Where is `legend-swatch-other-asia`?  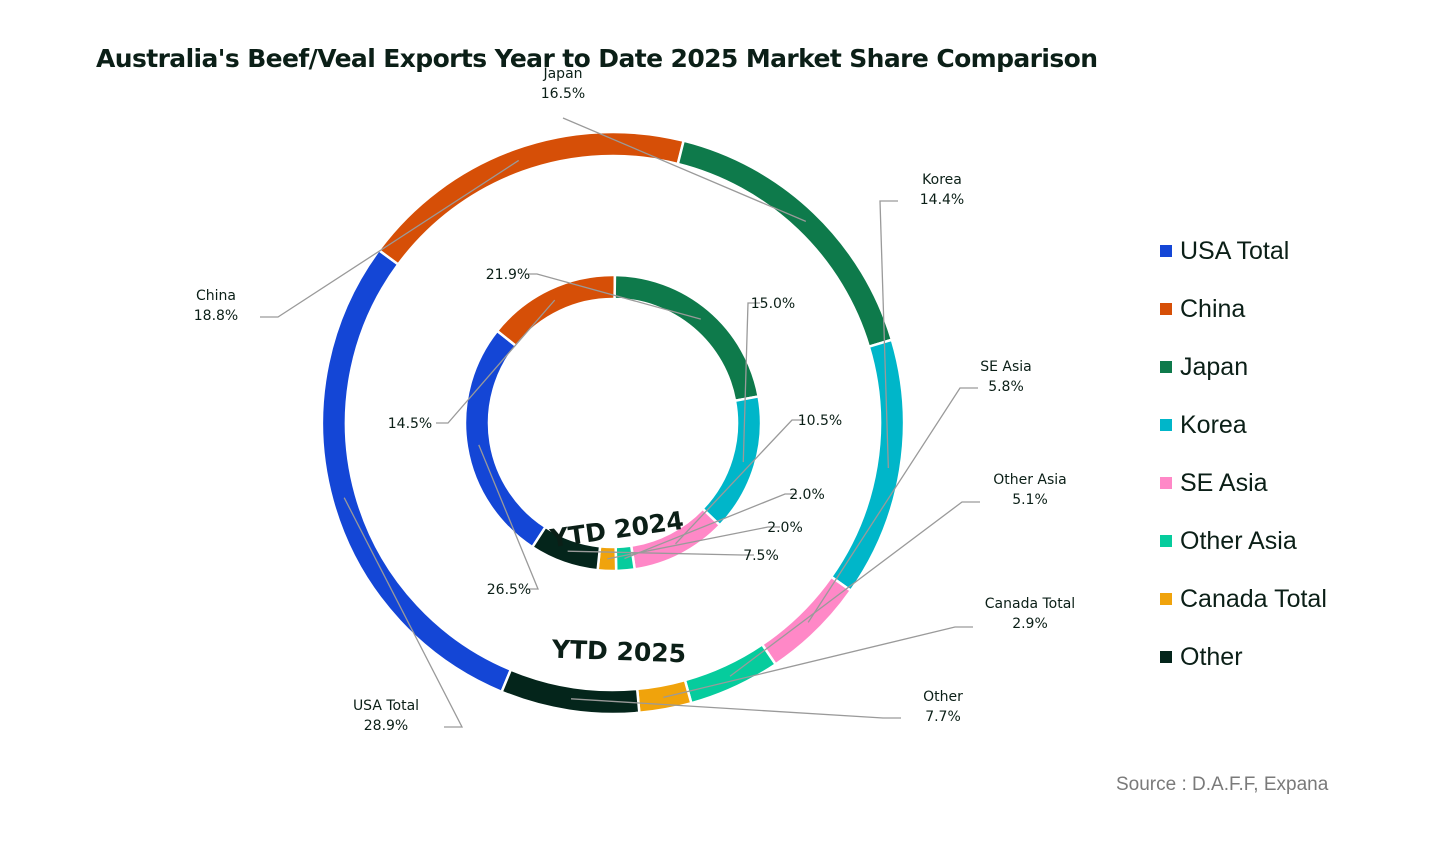
legend-swatch-other-asia is located at coordinates (1166, 541).